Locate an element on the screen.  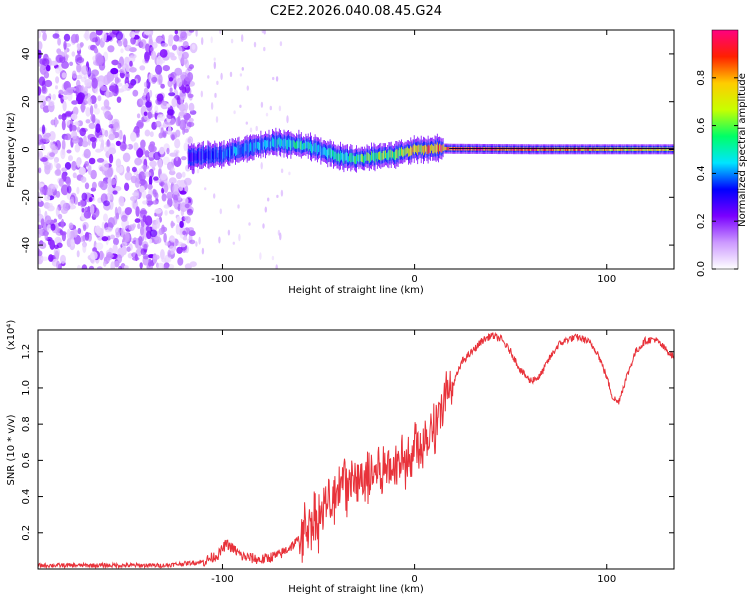
y-tick-label: 0.4 is located at coordinates (26, 497).